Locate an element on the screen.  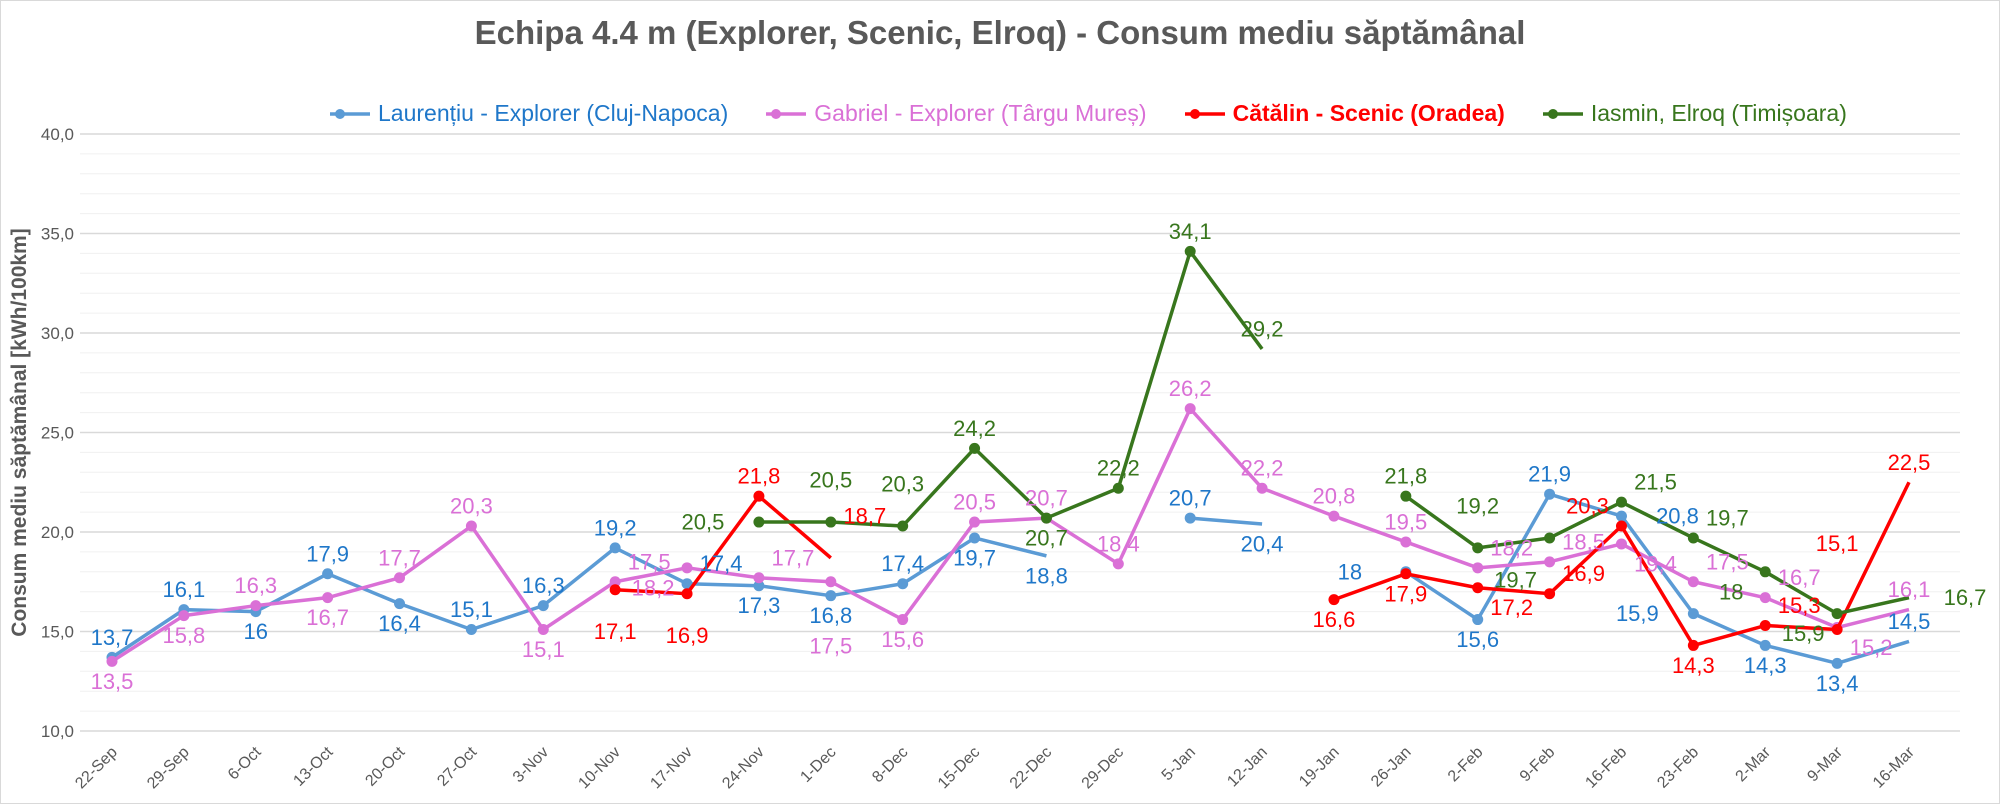
legend-label: Cătălin - Scenic (Oradea) is located at coordinates (1368, 113).